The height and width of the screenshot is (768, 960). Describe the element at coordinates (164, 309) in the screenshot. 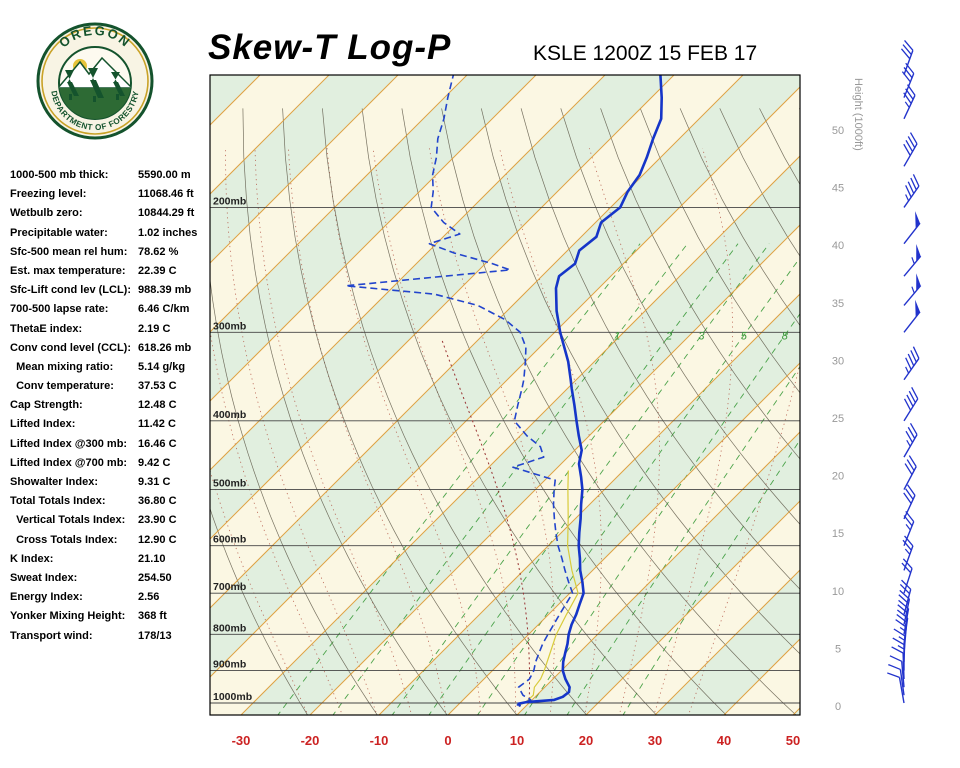

I see `index-value: 6.46 C/km` at that location.